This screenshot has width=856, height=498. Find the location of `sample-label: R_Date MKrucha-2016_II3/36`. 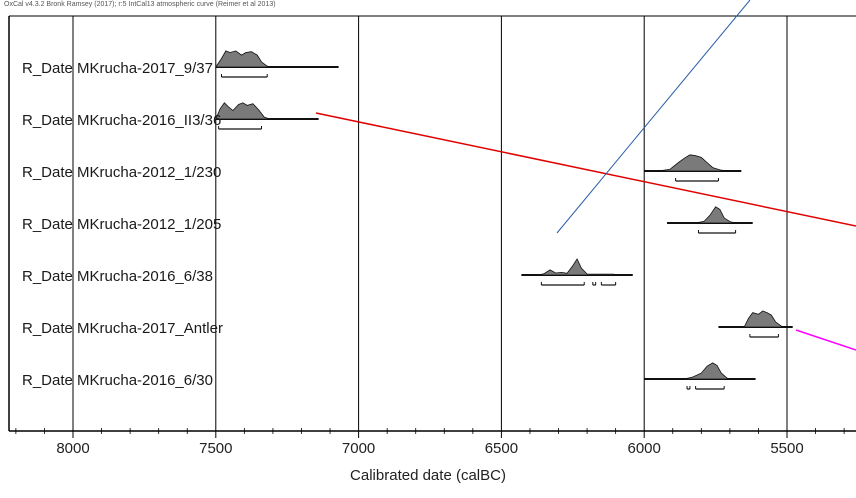

sample-label: R_Date MKrucha-2016_II3/36 is located at coordinates (121, 120).